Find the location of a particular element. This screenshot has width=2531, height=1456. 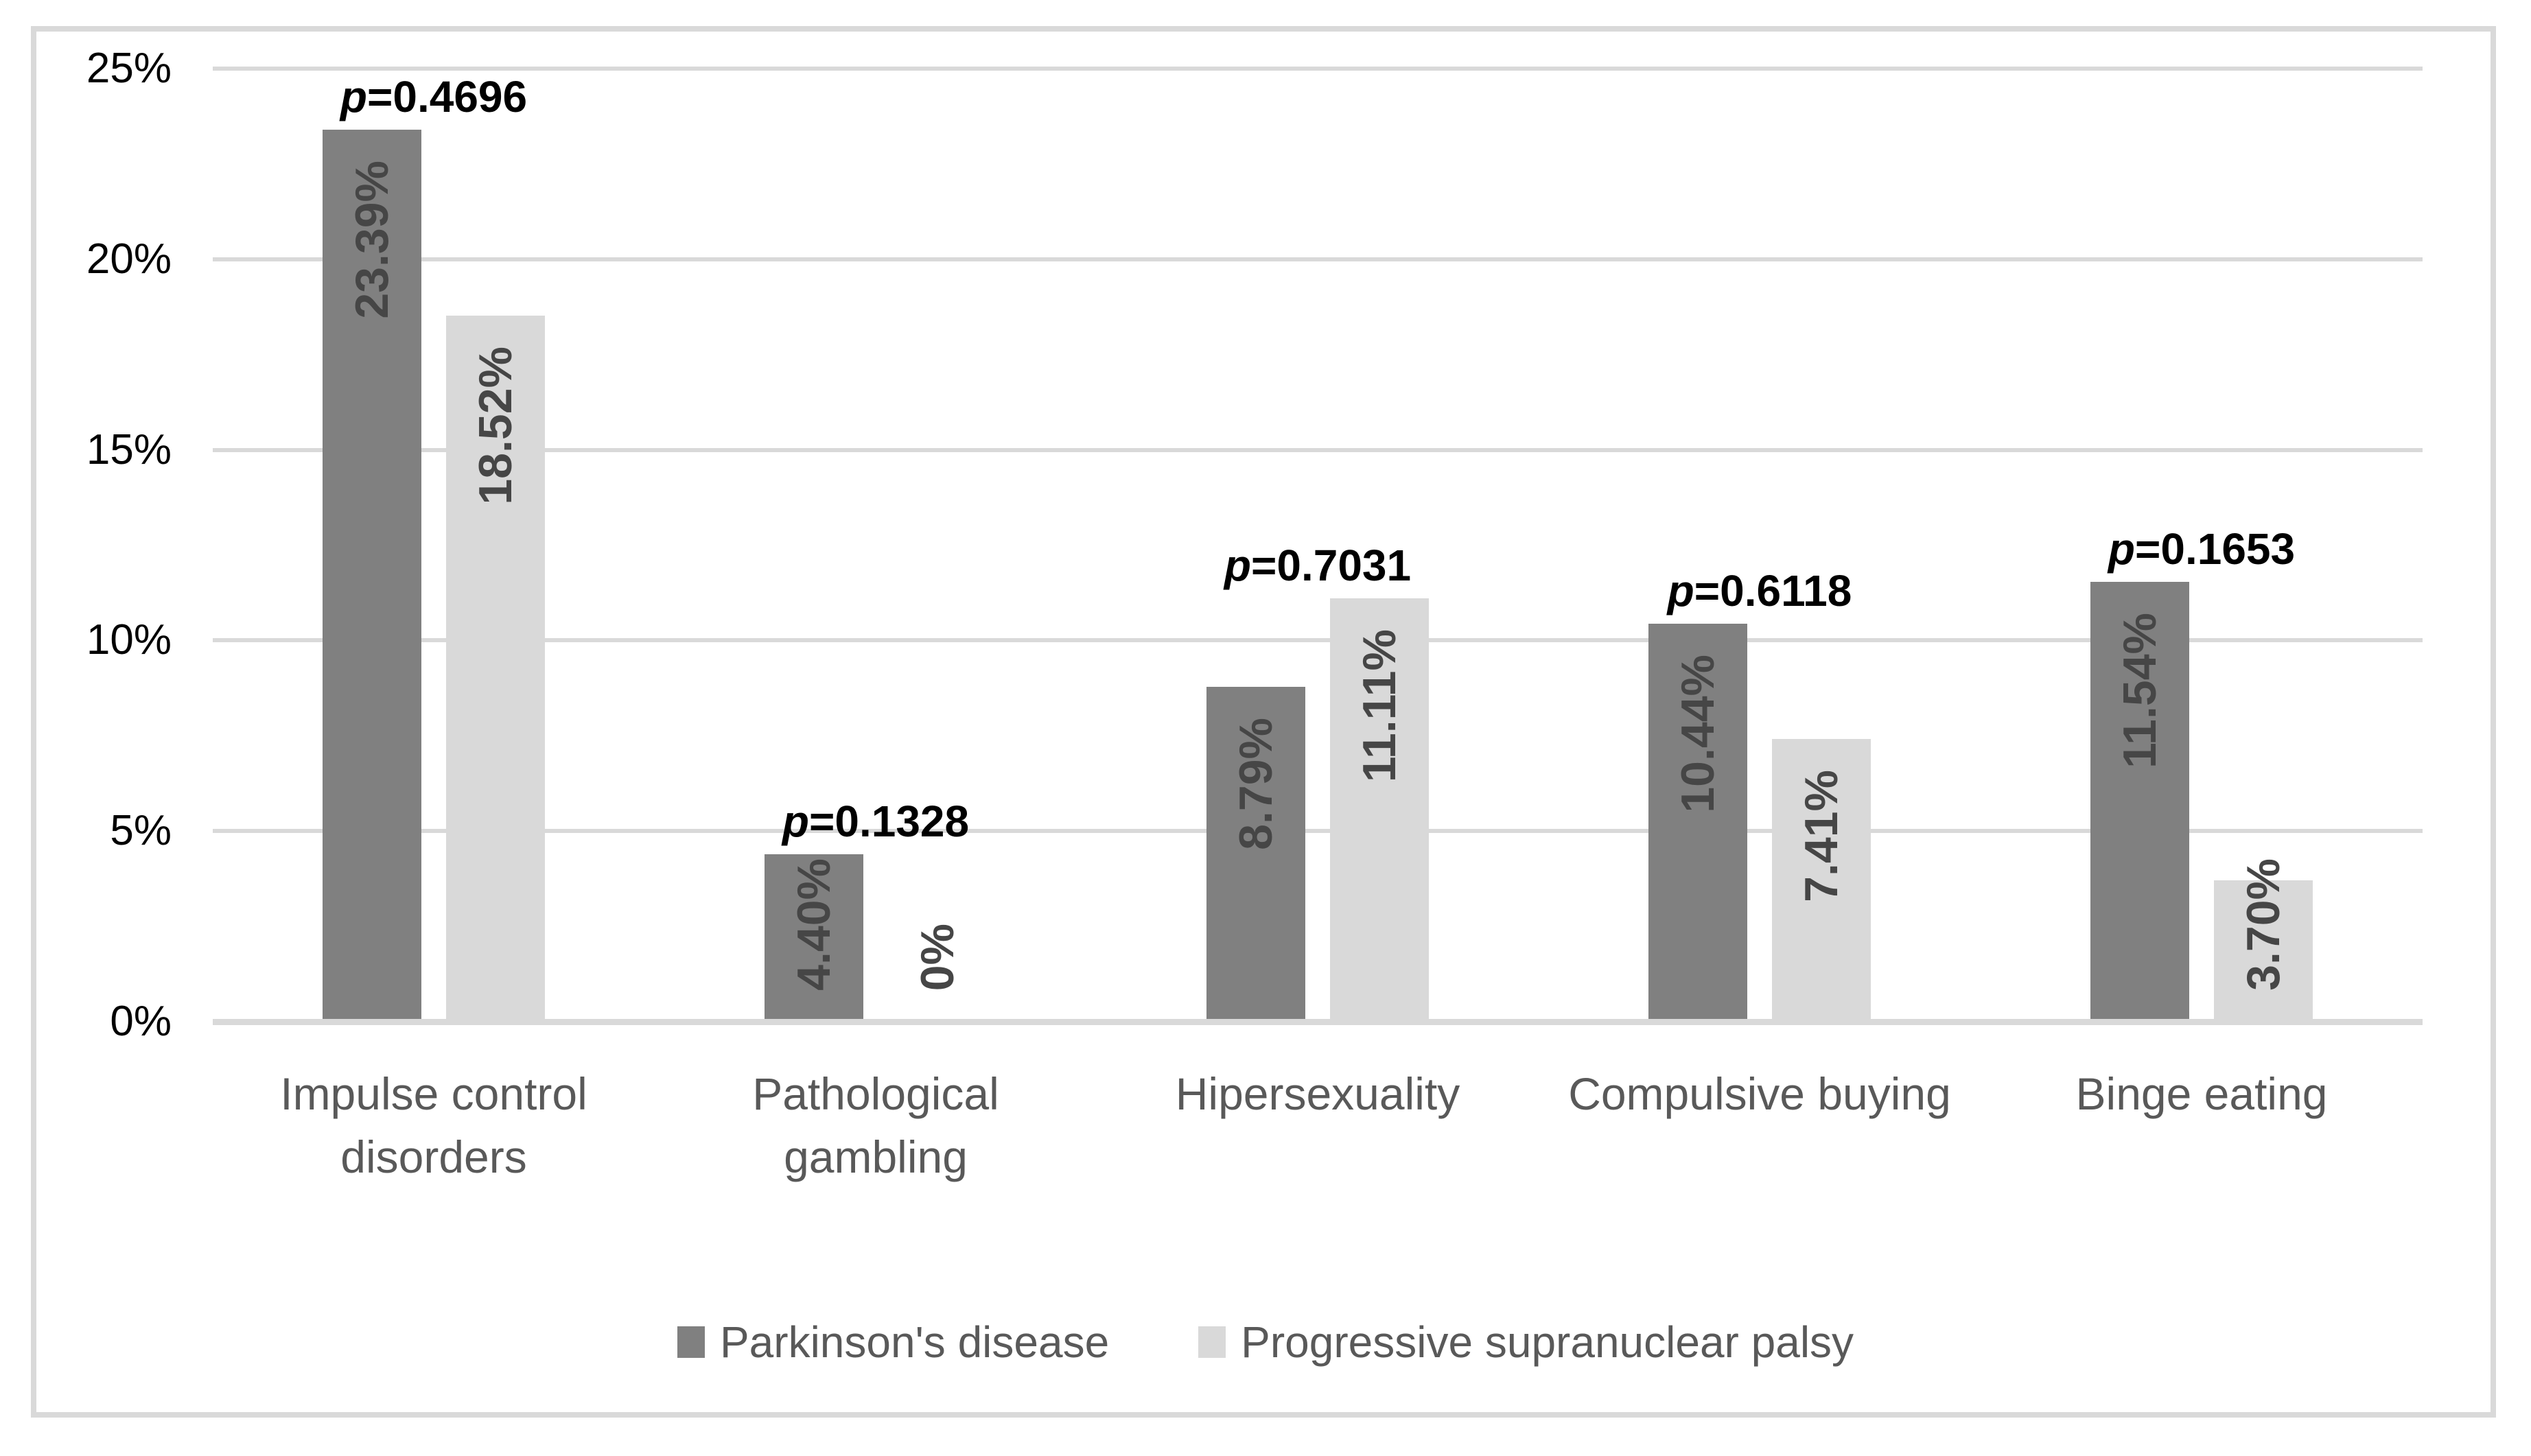

bar-value-label: 10.44% is located at coordinates (1698, 734).